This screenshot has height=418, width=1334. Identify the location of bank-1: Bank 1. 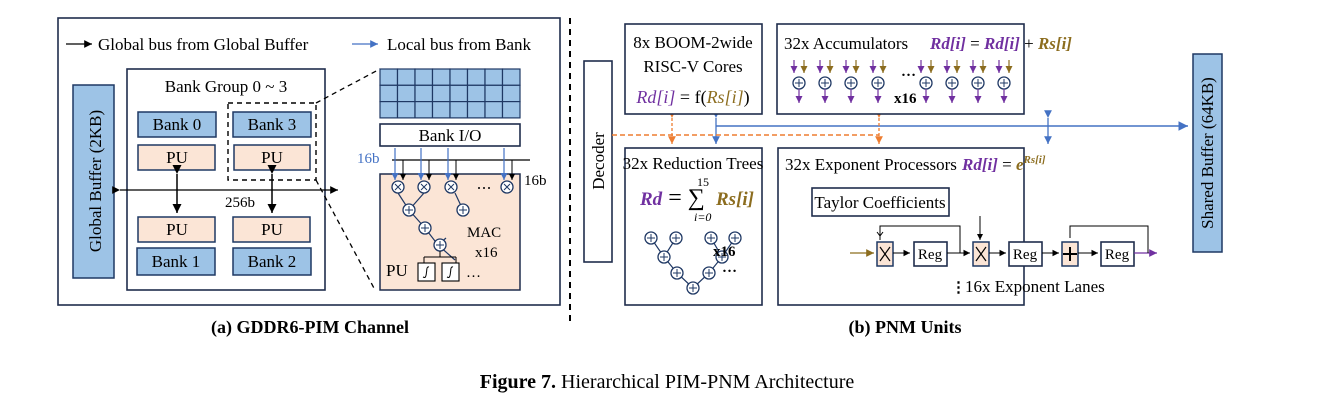
(176, 261).